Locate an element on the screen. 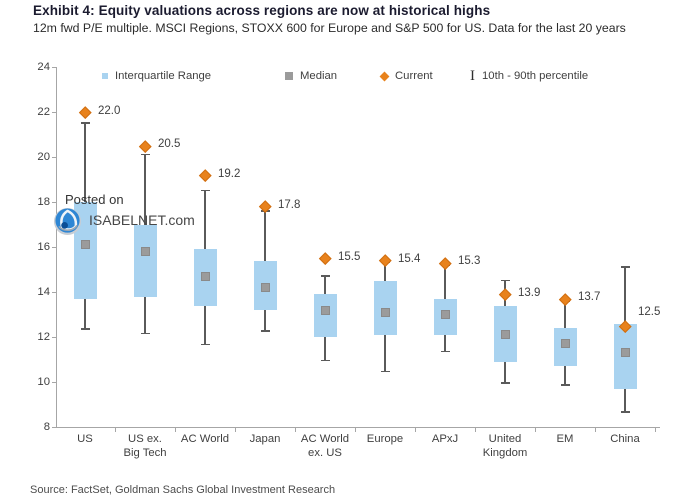 The width and height of the screenshot is (700, 500). category-label: US is located at coordinates (85, 439).